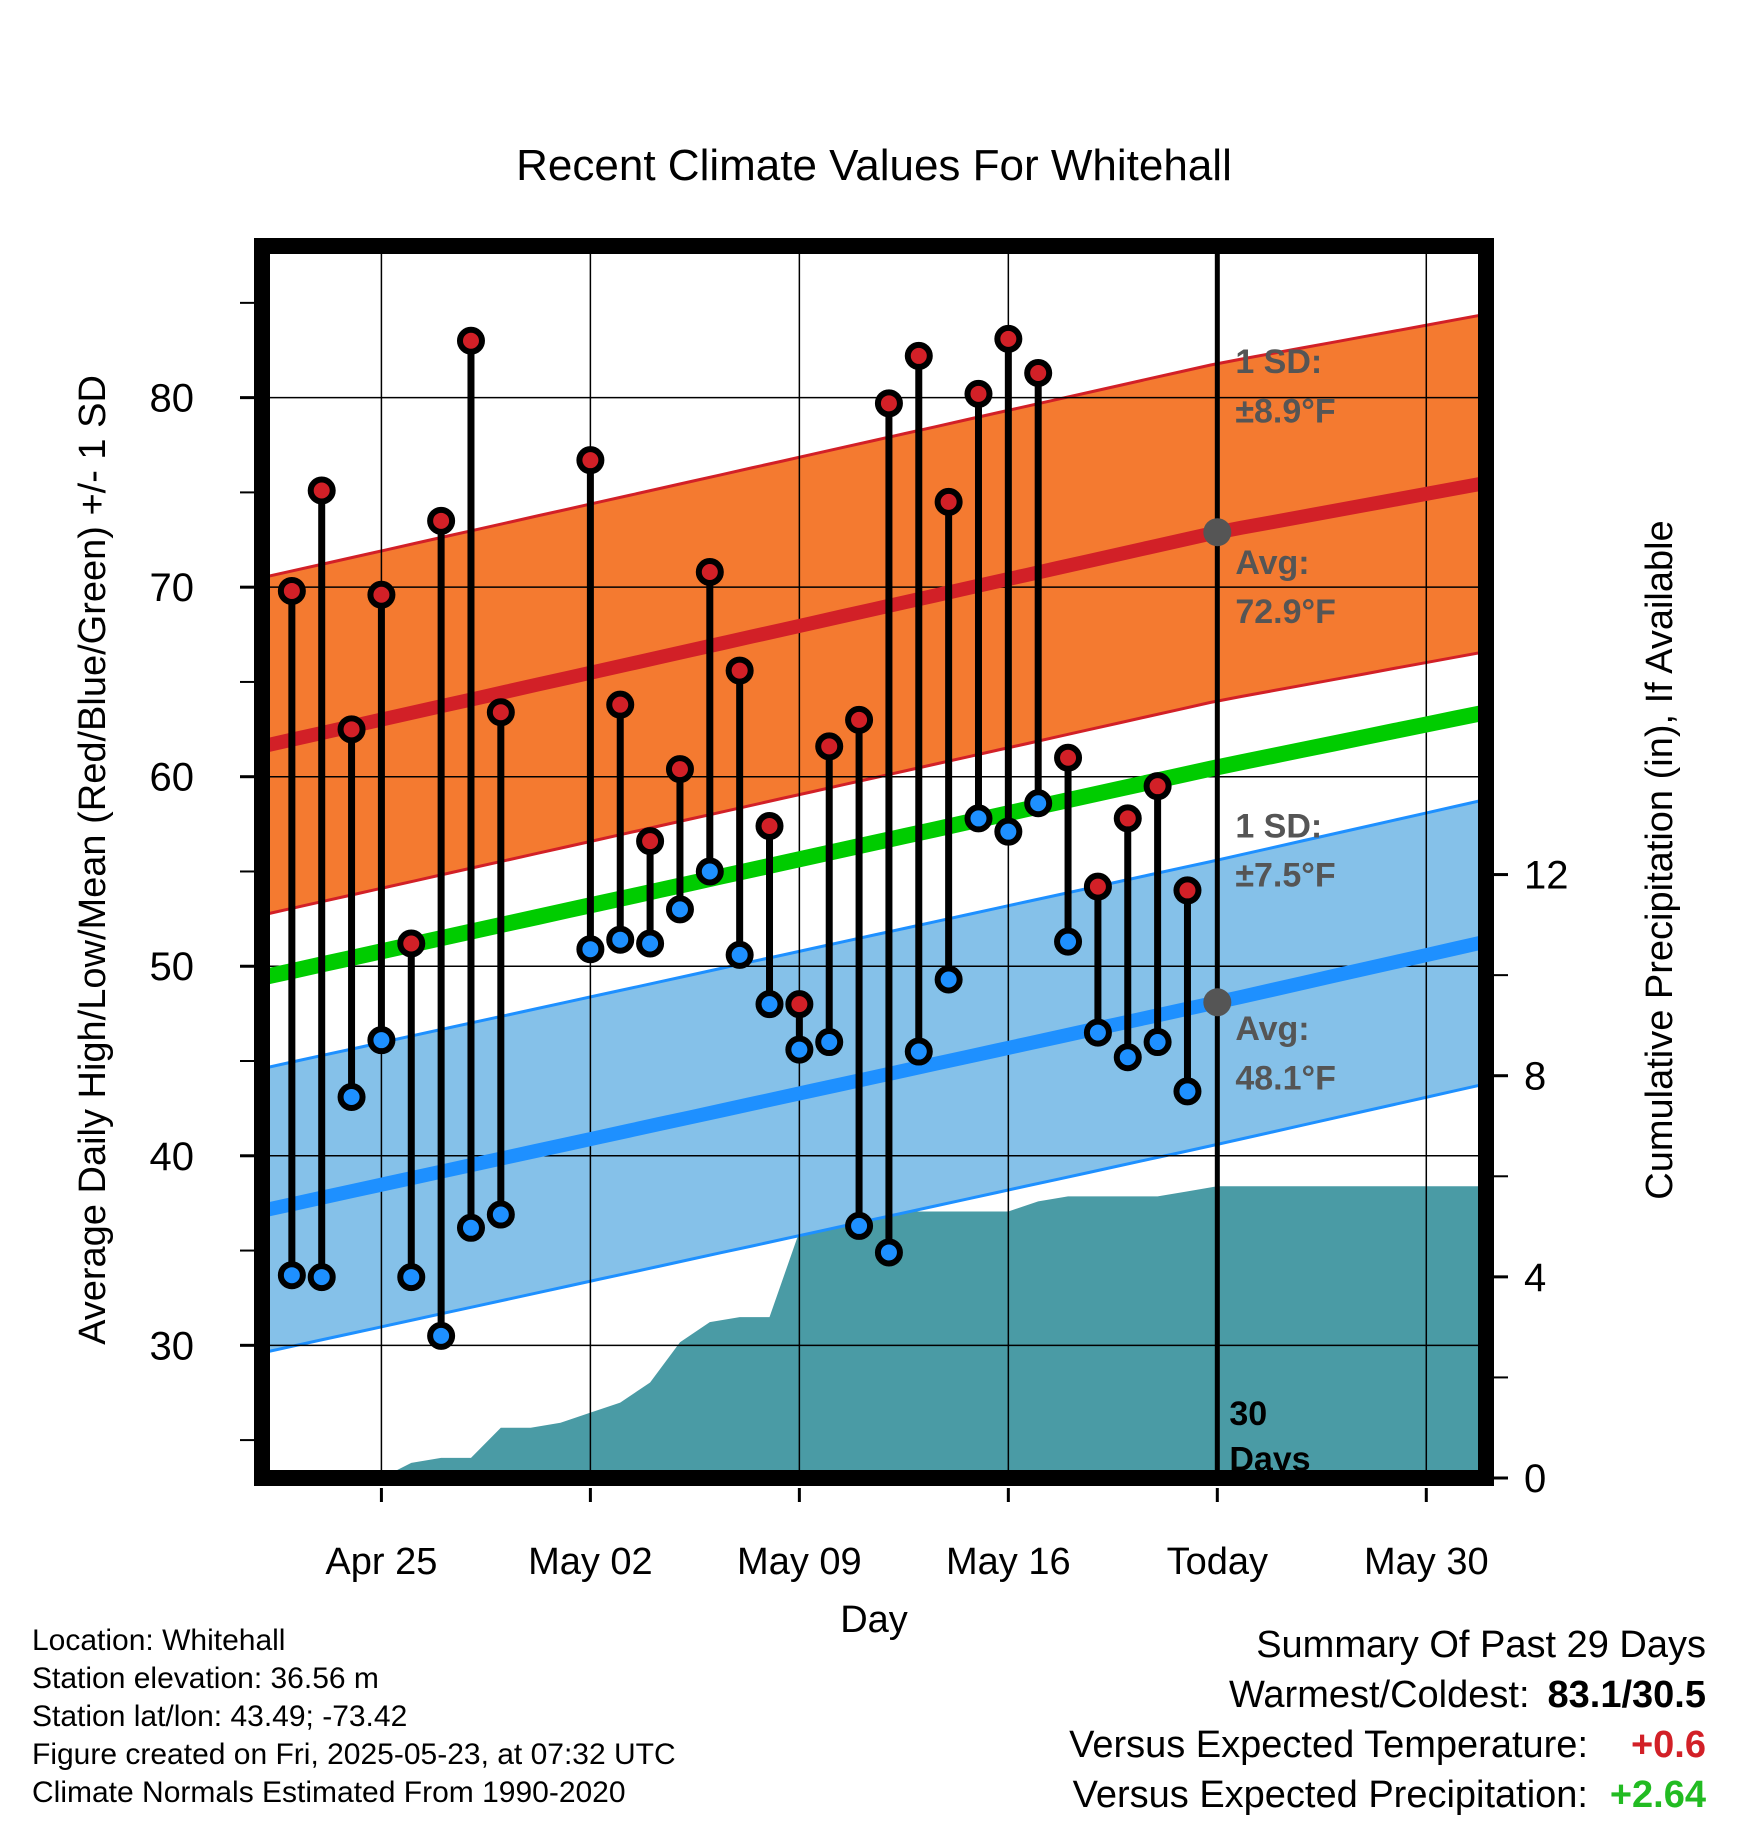  I want to click on low-avg-value: 48.1°F, so click(1285, 1078).